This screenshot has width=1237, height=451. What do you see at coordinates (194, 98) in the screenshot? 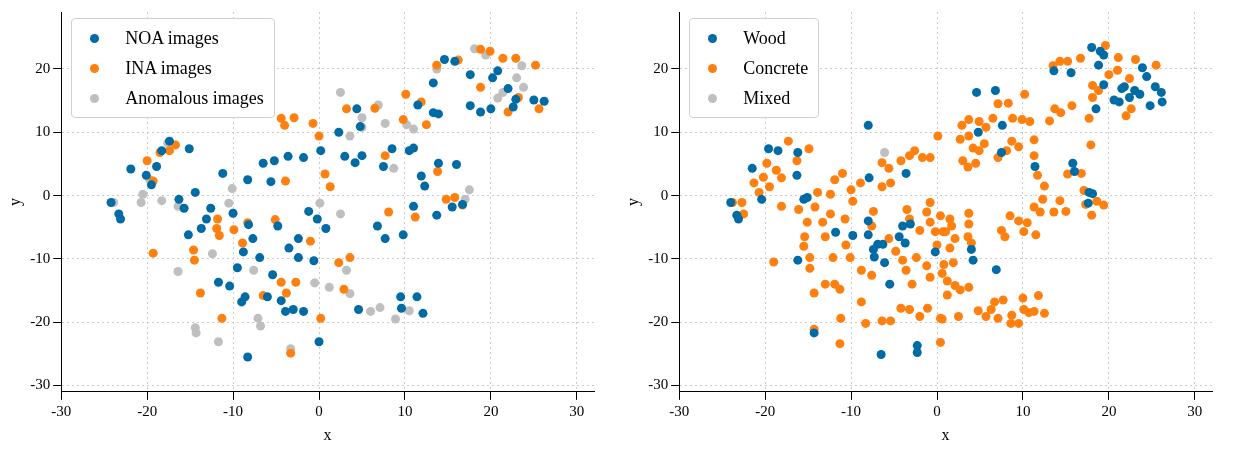
I see `legend-label: Anomalous images` at bounding box center [194, 98].